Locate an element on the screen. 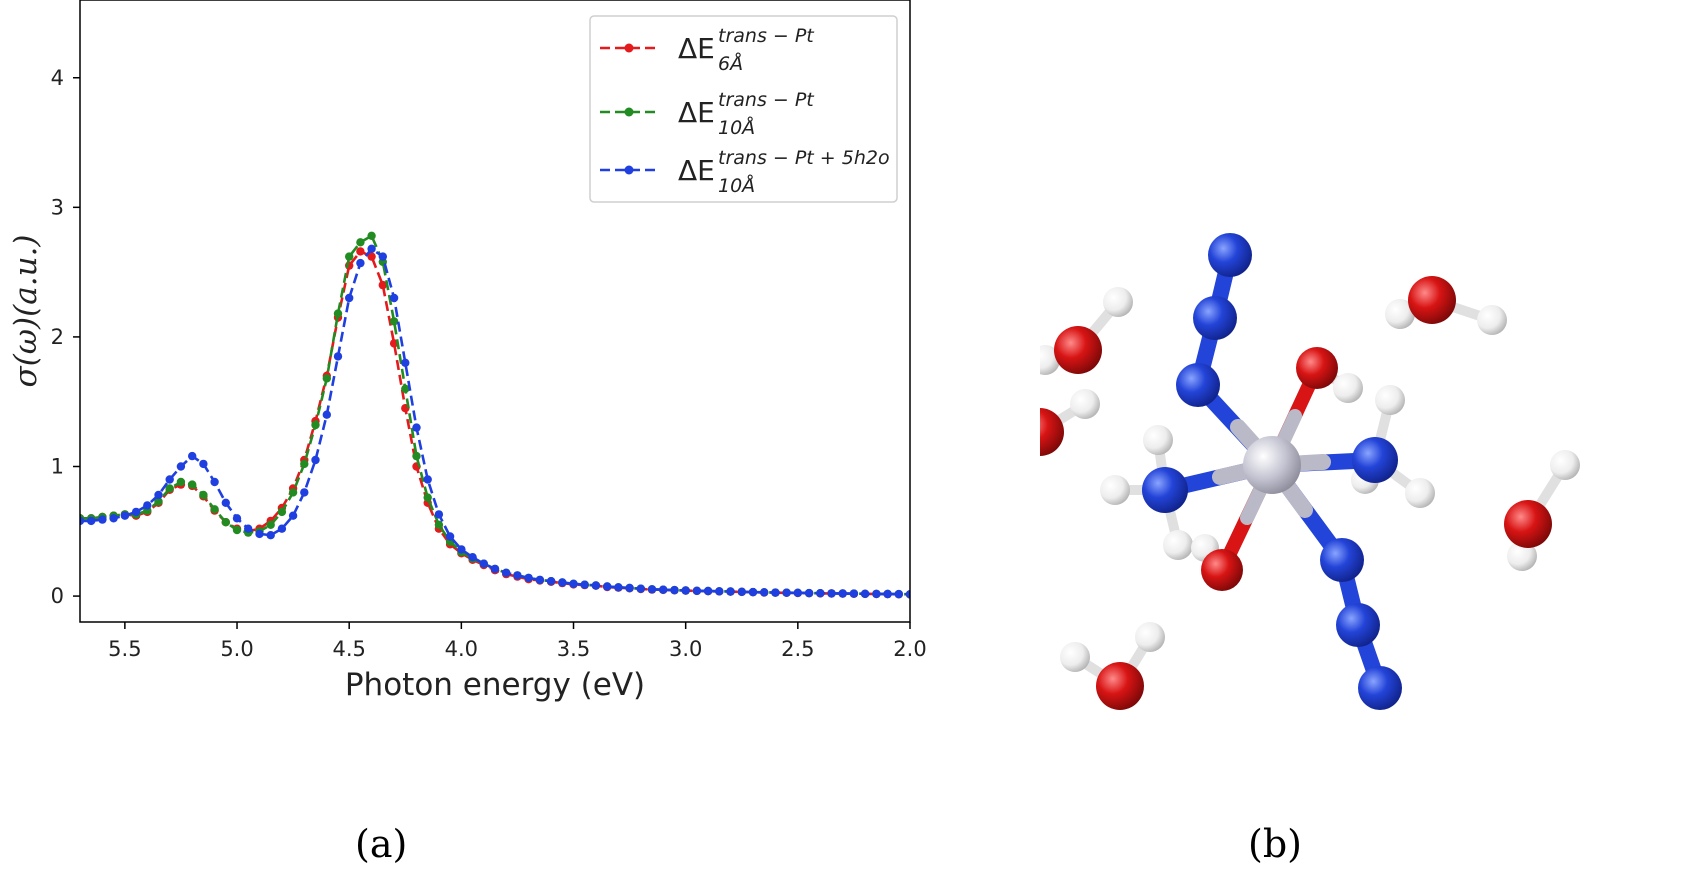  x-tick-label: 3.0 is located at coordinates (685, 649).